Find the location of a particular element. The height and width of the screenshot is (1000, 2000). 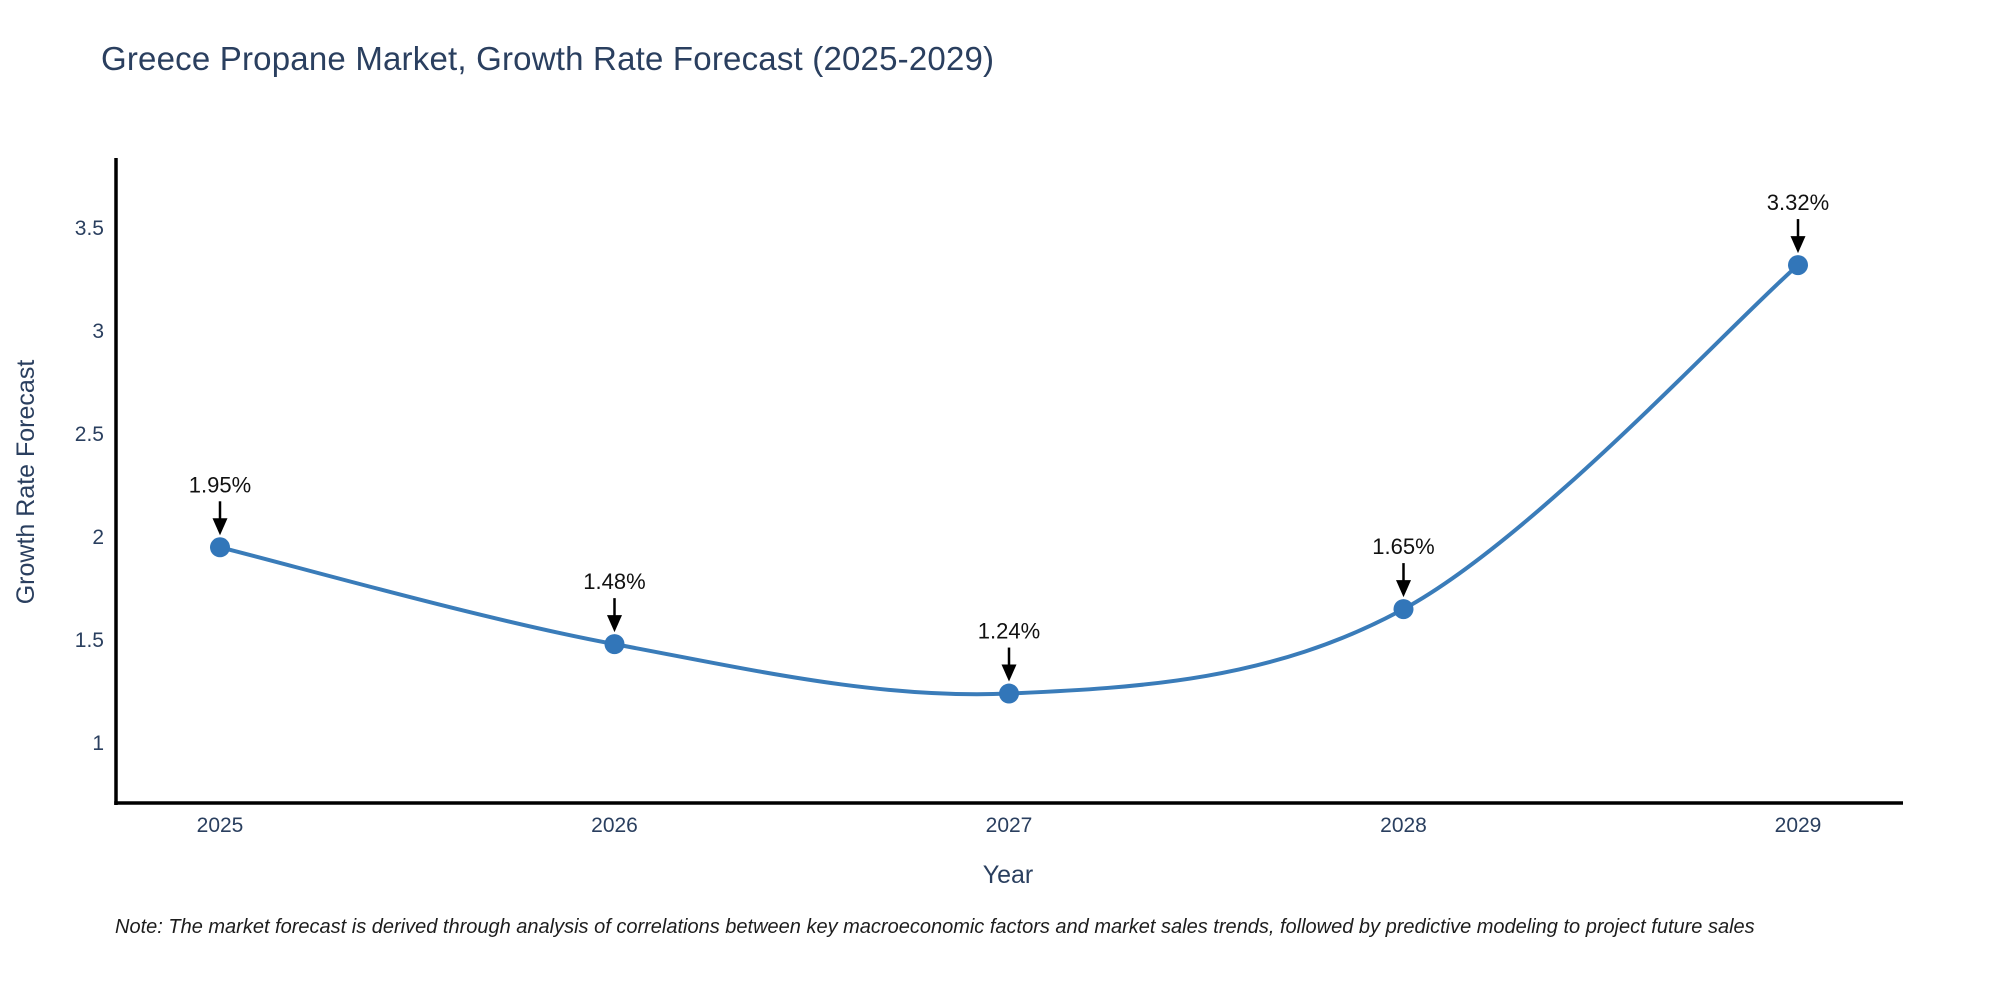

y-tick-label: 2 is located at coordinates (98, 537).